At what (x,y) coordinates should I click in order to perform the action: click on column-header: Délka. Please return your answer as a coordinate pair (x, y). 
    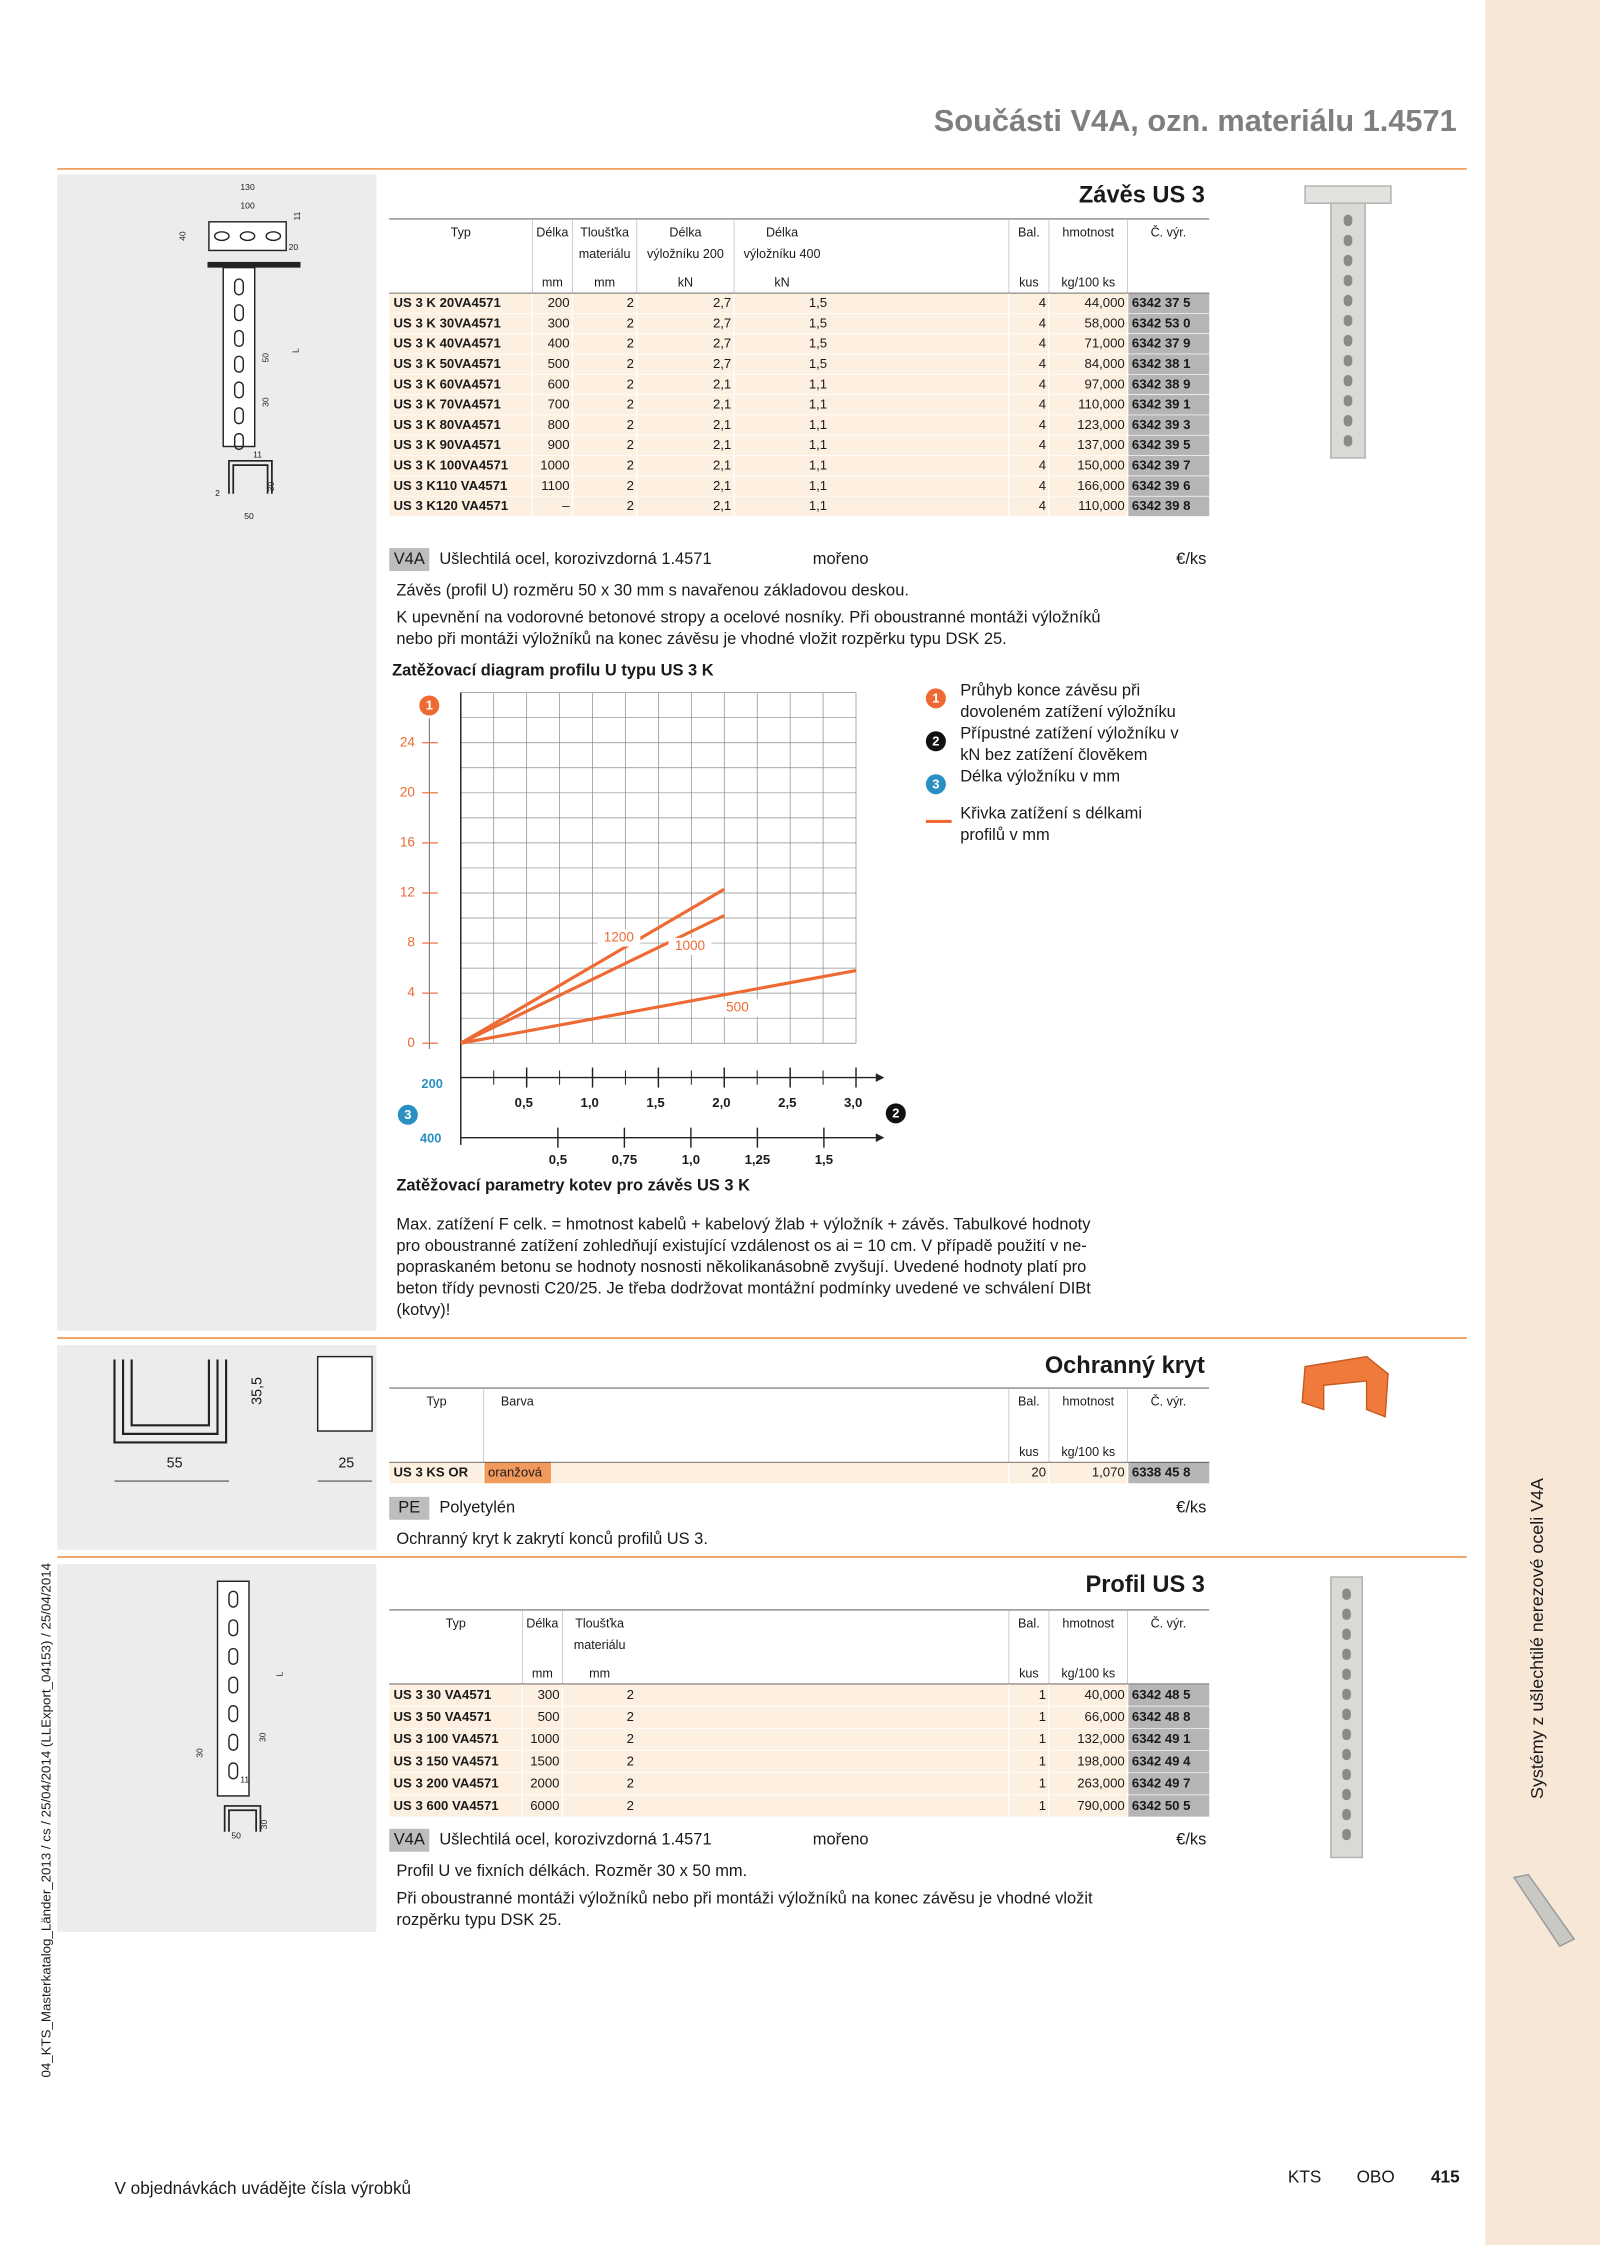
    Looking at the image, I should click on (782, 233).